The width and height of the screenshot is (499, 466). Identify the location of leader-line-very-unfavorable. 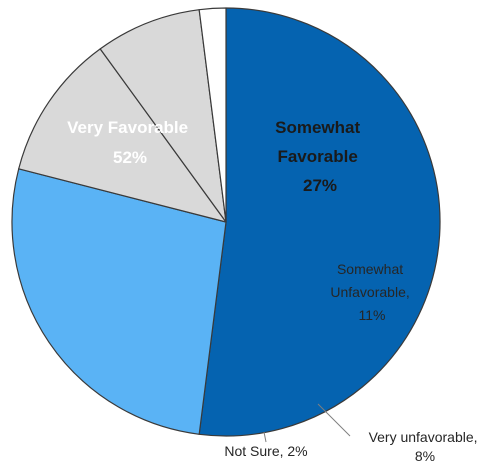
(334, 420).